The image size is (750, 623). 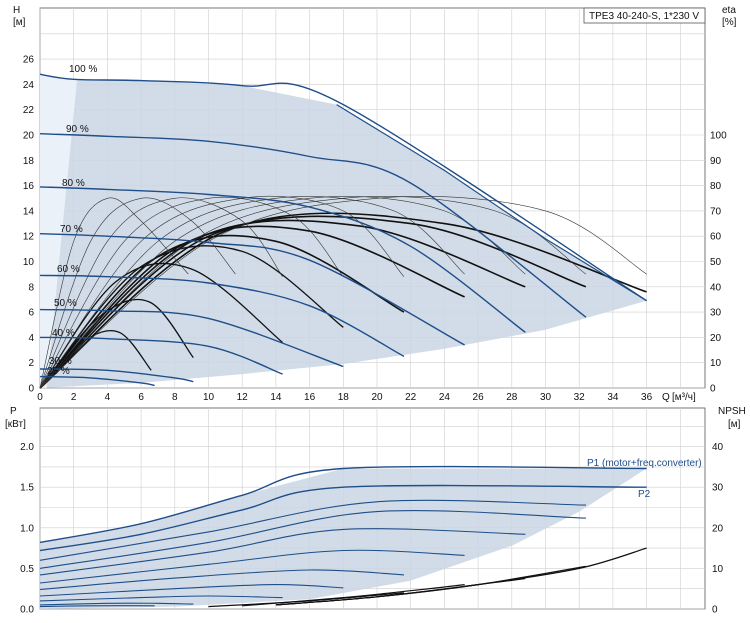 I want to click on q-tick-label: 26, so click(x=479, y=397).